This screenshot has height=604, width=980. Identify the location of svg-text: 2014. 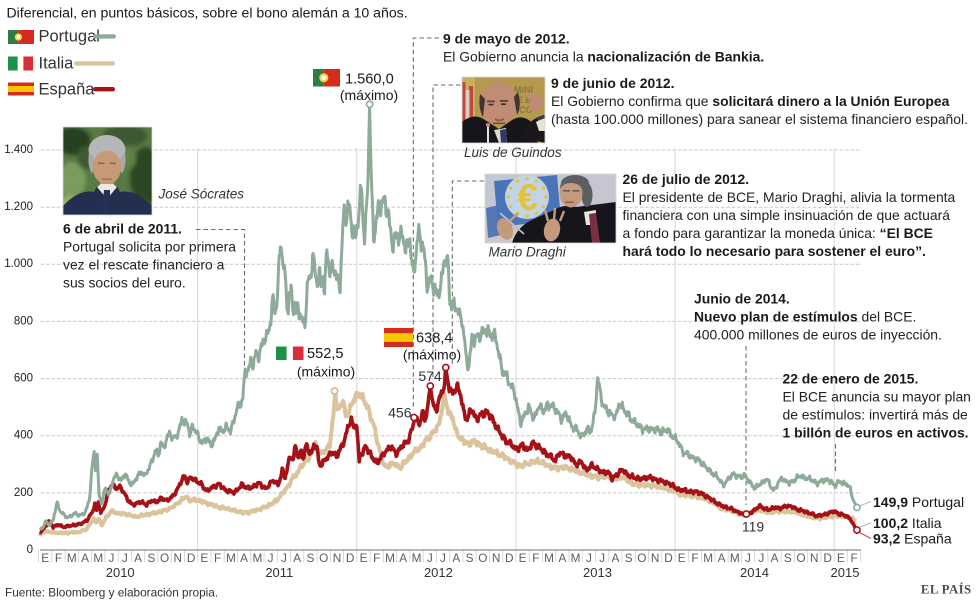
(754, 572).